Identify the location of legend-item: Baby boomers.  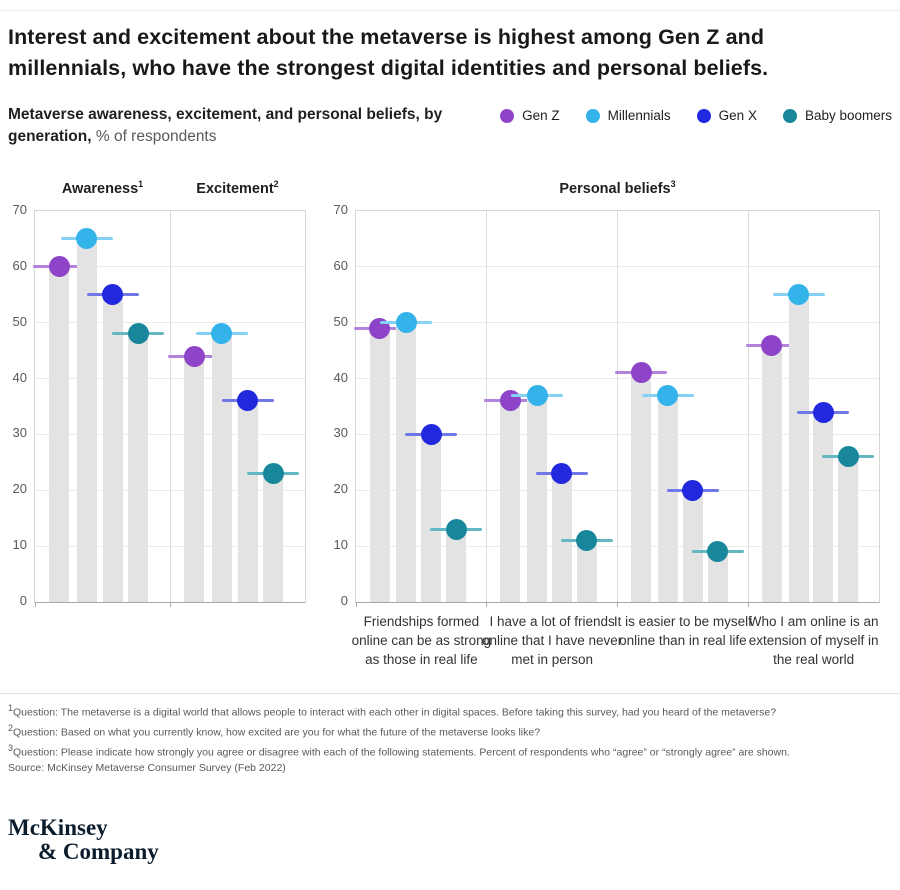
(837, 115).